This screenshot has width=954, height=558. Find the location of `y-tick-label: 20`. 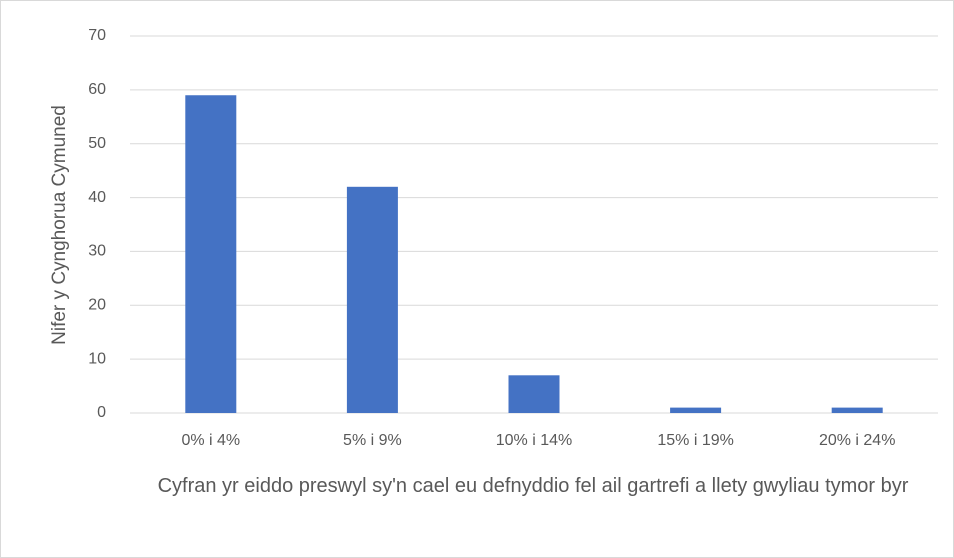

y-tick-label: 20 is located at coordinates (97, 305).